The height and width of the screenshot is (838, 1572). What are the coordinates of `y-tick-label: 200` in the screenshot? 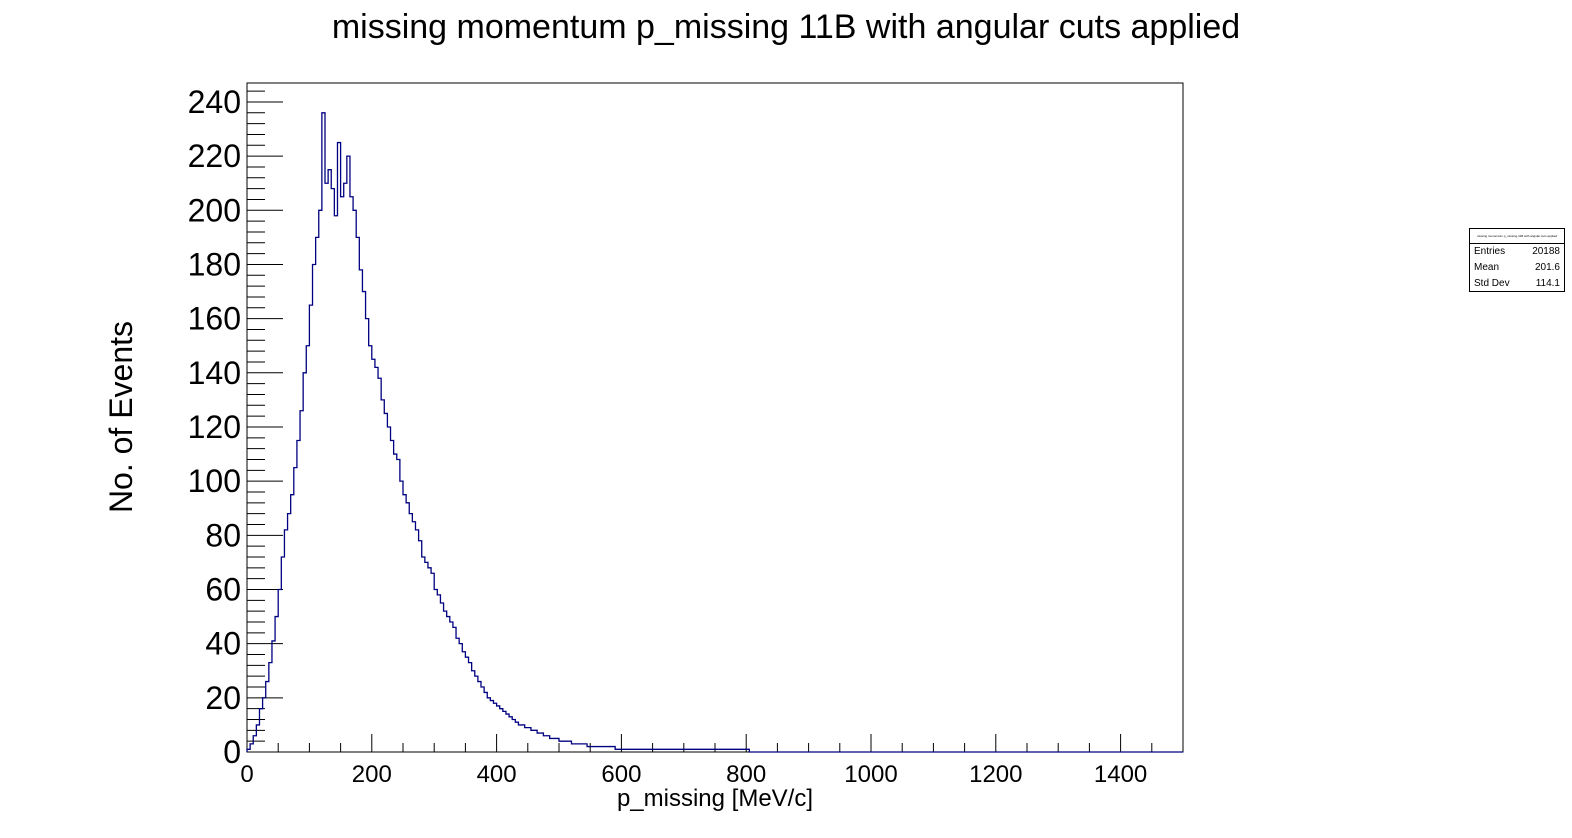 It's located at (214, 210).